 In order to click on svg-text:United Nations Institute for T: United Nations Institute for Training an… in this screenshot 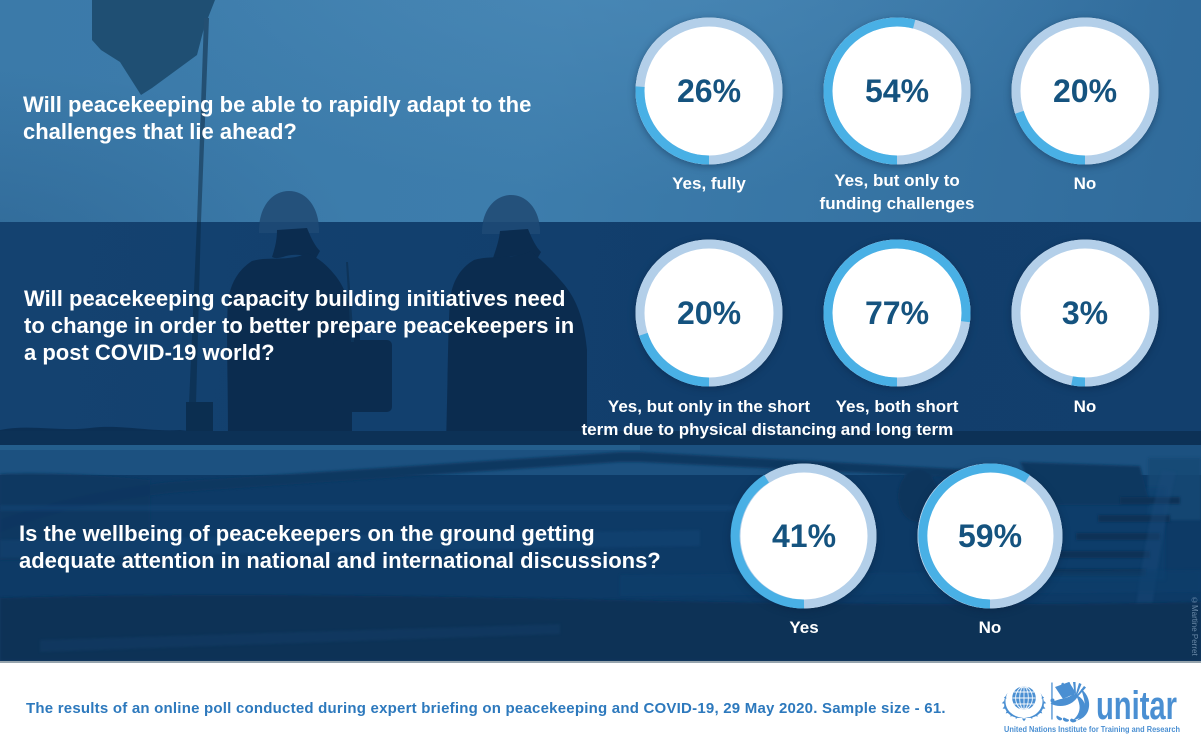, I will do `click(1092, 729)`.